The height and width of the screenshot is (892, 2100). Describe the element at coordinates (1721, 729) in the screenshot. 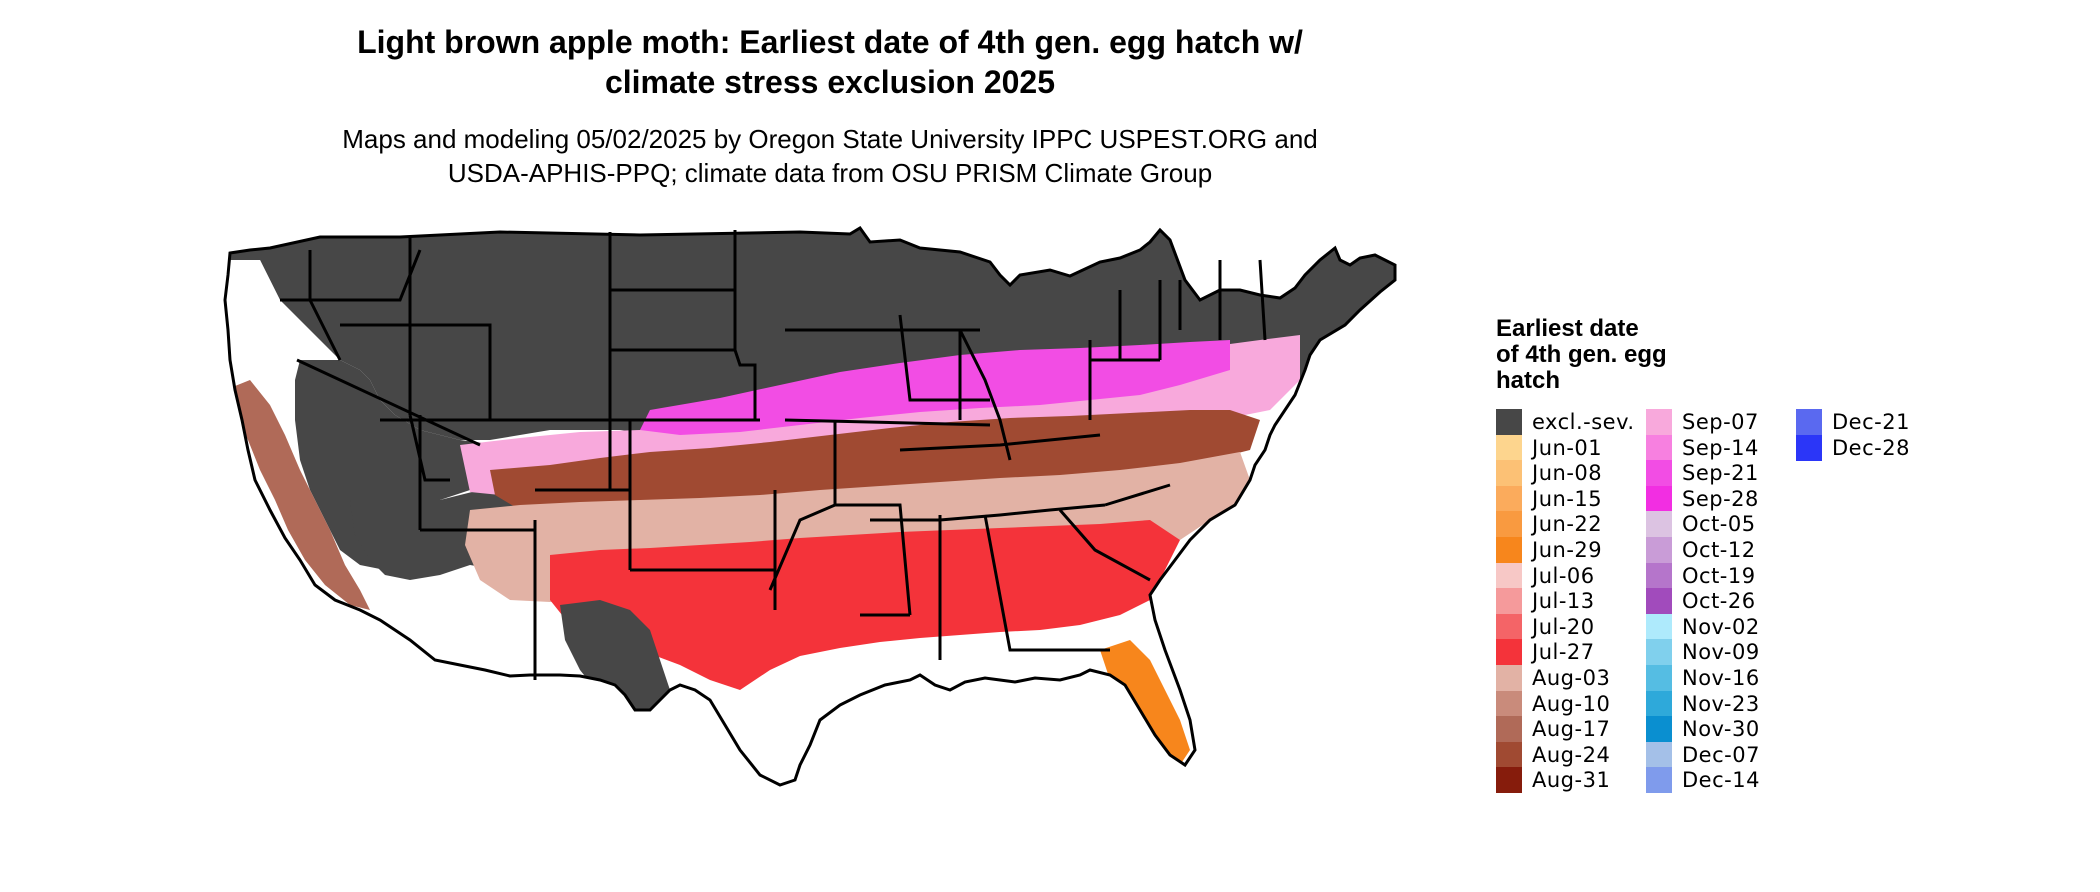

I see `legend-label: Nov-30` at that location.